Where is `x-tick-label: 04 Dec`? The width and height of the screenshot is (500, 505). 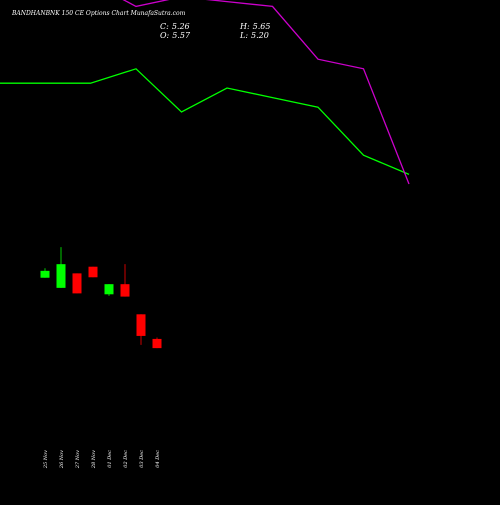
x-tick-label: 04 Dec is located at coordinates (158, 459).